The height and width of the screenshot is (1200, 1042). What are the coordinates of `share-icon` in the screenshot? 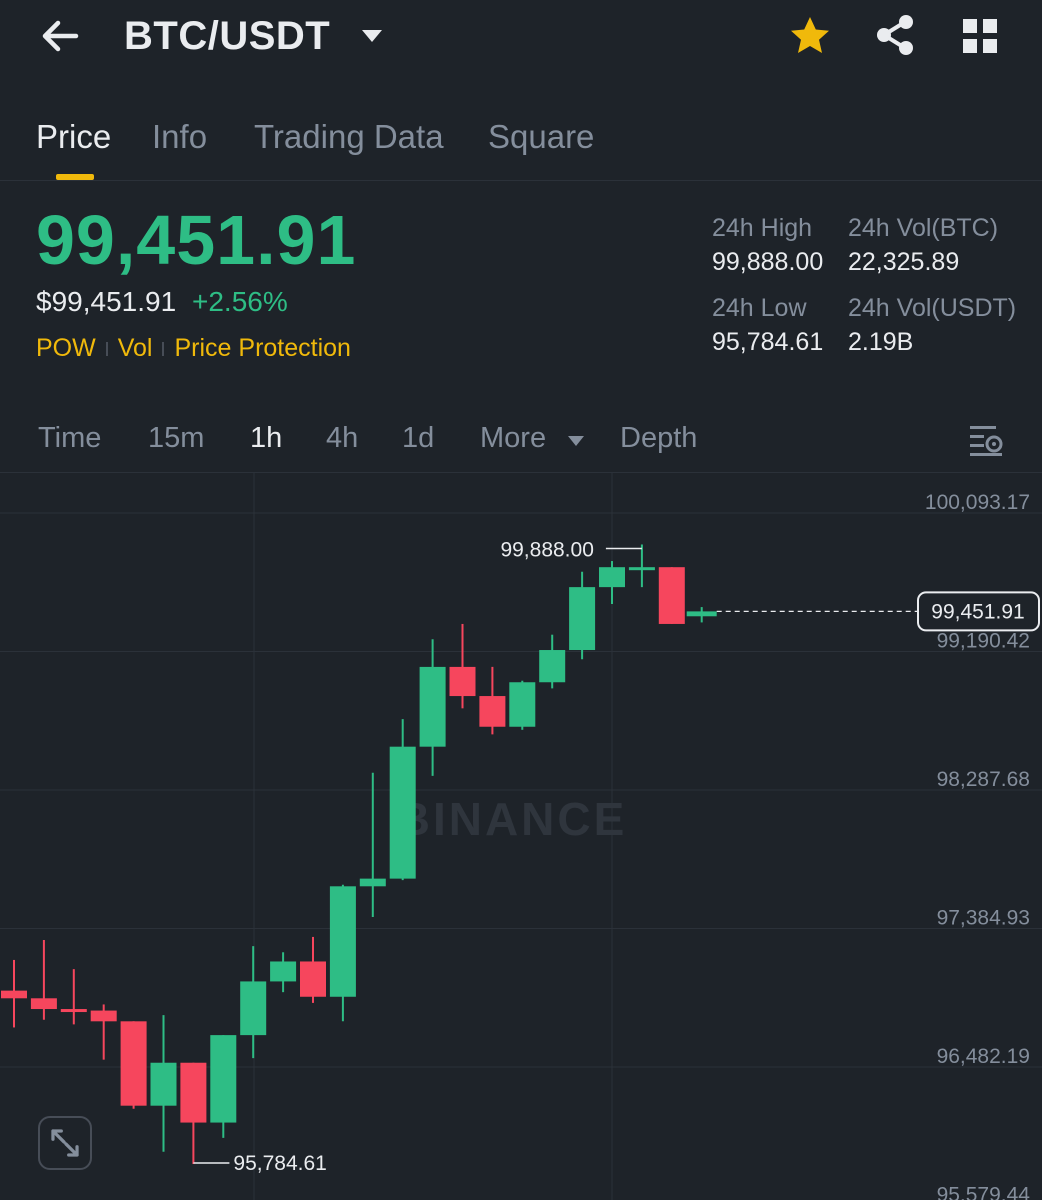 It's located at (895, 35).